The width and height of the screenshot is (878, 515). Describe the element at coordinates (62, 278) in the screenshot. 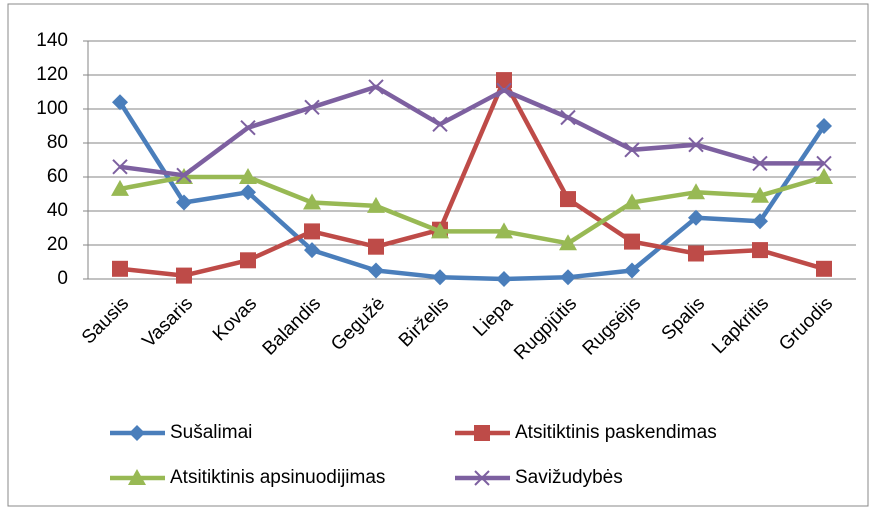

I see `y-tick-label: 0` at that location.